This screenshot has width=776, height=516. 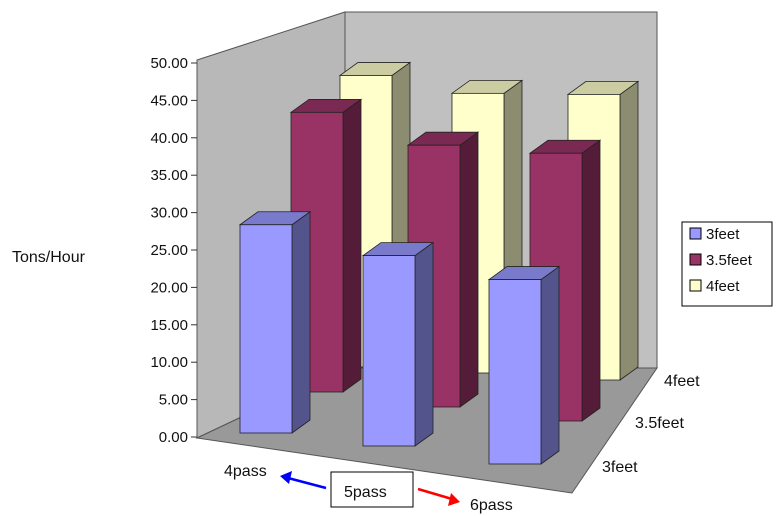 I want to click on y-tick-label: 5.00, so click(x=173, y=400).